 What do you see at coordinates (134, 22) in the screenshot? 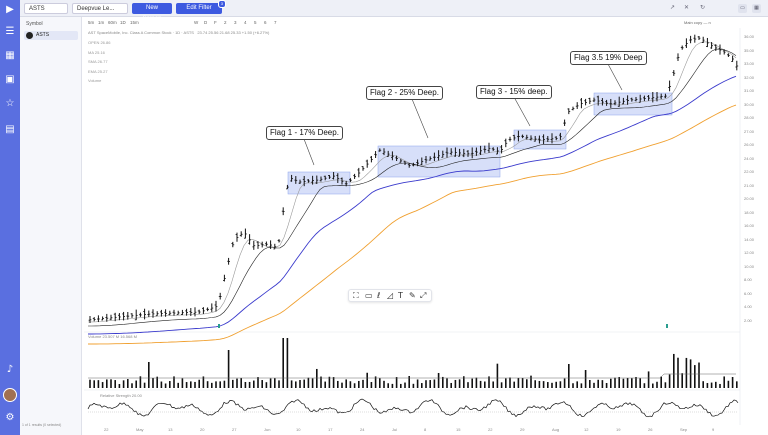
I see `timeframe-button: 15m` at bounding box center [134, 22].